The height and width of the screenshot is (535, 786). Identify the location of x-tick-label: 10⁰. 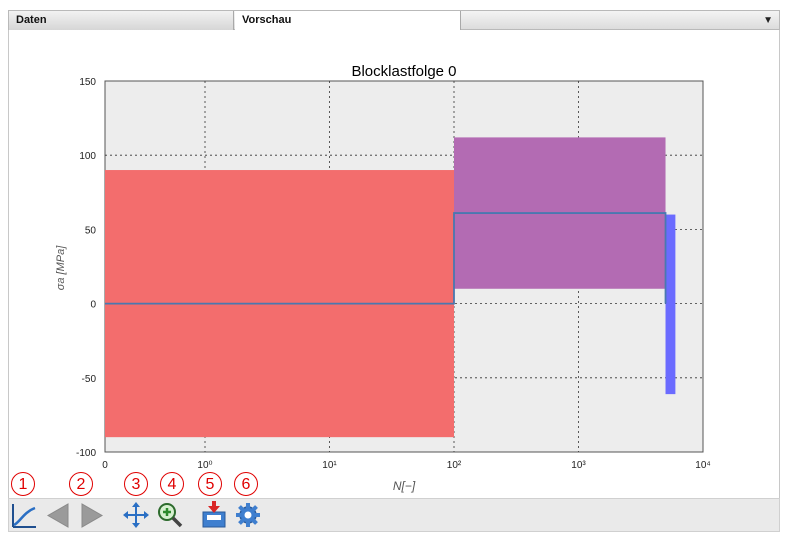
(204, 465).